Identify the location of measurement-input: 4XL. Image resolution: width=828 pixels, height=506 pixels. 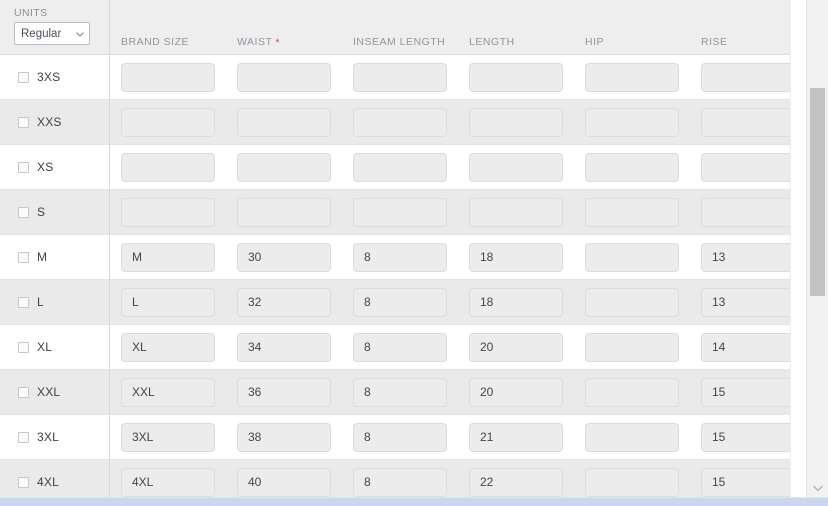
(168, 482).